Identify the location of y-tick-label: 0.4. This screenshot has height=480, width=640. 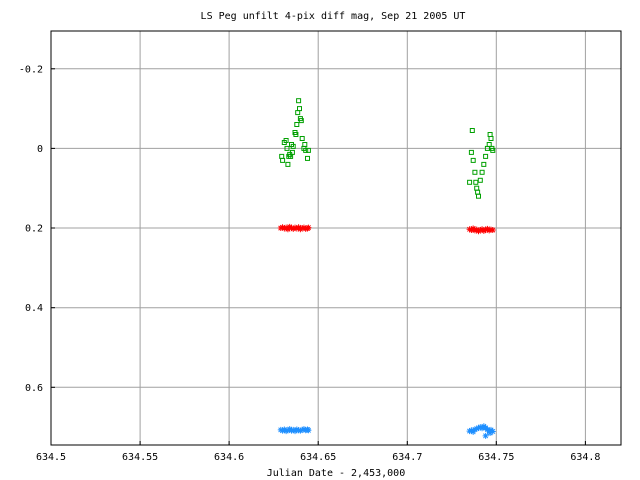
(34, 308).